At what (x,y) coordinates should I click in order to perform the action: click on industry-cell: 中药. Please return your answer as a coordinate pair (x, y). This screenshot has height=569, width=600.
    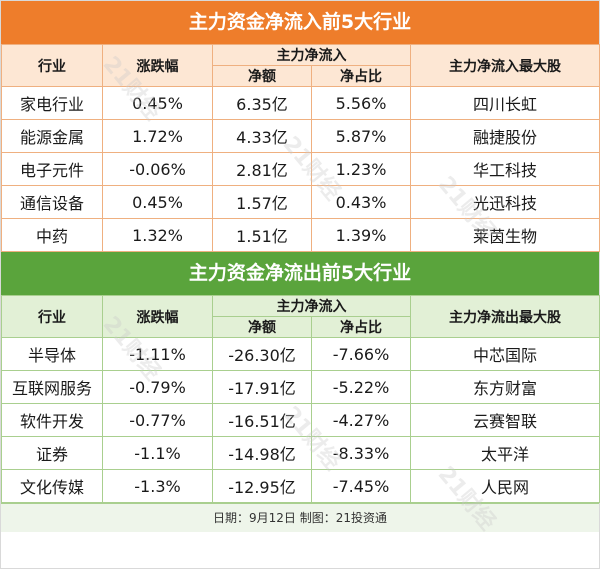
    Looking at the image, I should click on (52, 235).